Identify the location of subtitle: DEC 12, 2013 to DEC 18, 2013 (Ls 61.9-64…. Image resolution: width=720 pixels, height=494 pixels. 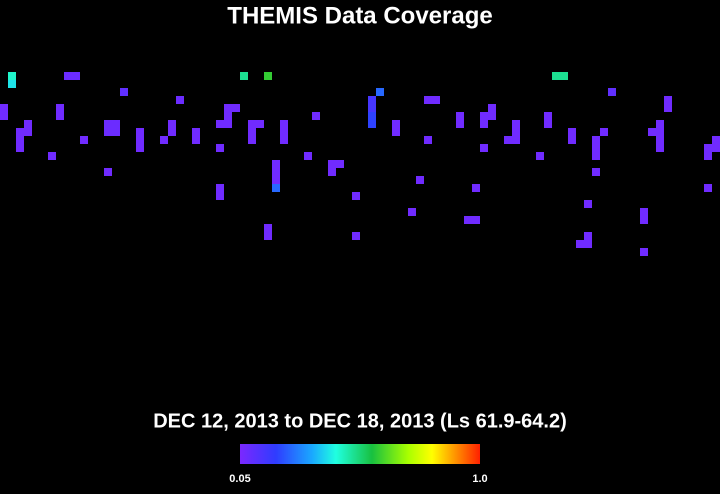
(360, 421).